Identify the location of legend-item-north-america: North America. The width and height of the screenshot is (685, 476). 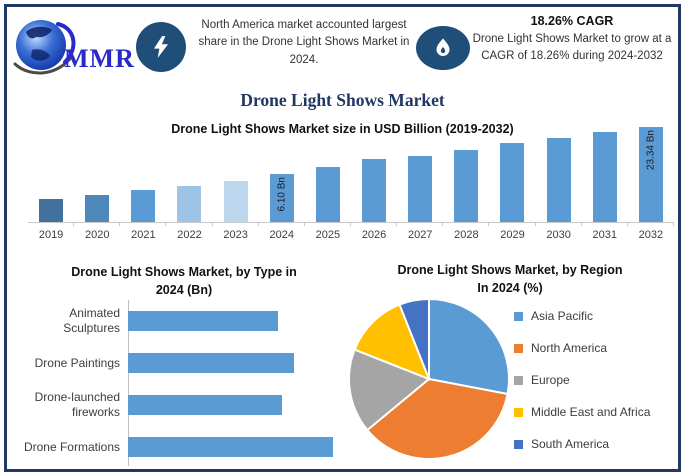
(582, 348).